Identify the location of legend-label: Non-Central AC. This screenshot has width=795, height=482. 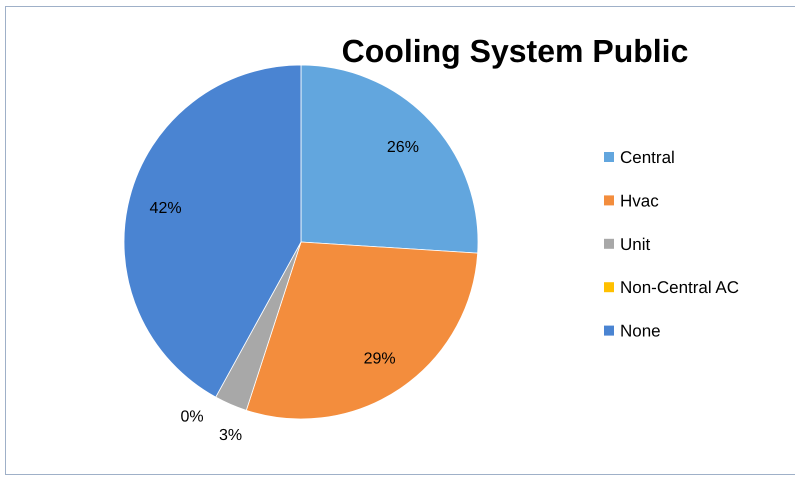
(680, 288).